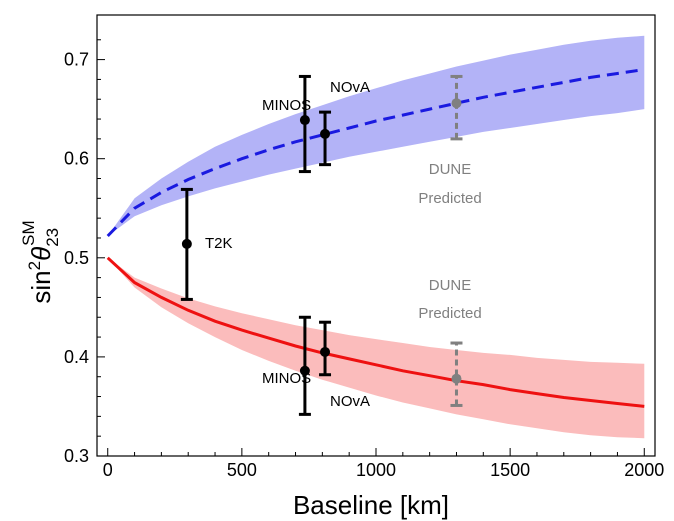 The height and width of the screenshot is (521, 674). Describe the element at coordinates (41, 254) in the screenshot. I see `y-axis-label-theta: θ` at that location.